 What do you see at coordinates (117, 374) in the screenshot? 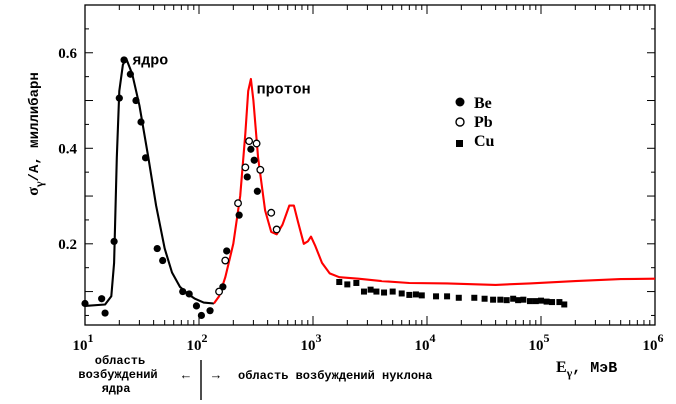
I see `annotation-nucleus-line2: возбуждений` at bounding box center [117, 374].